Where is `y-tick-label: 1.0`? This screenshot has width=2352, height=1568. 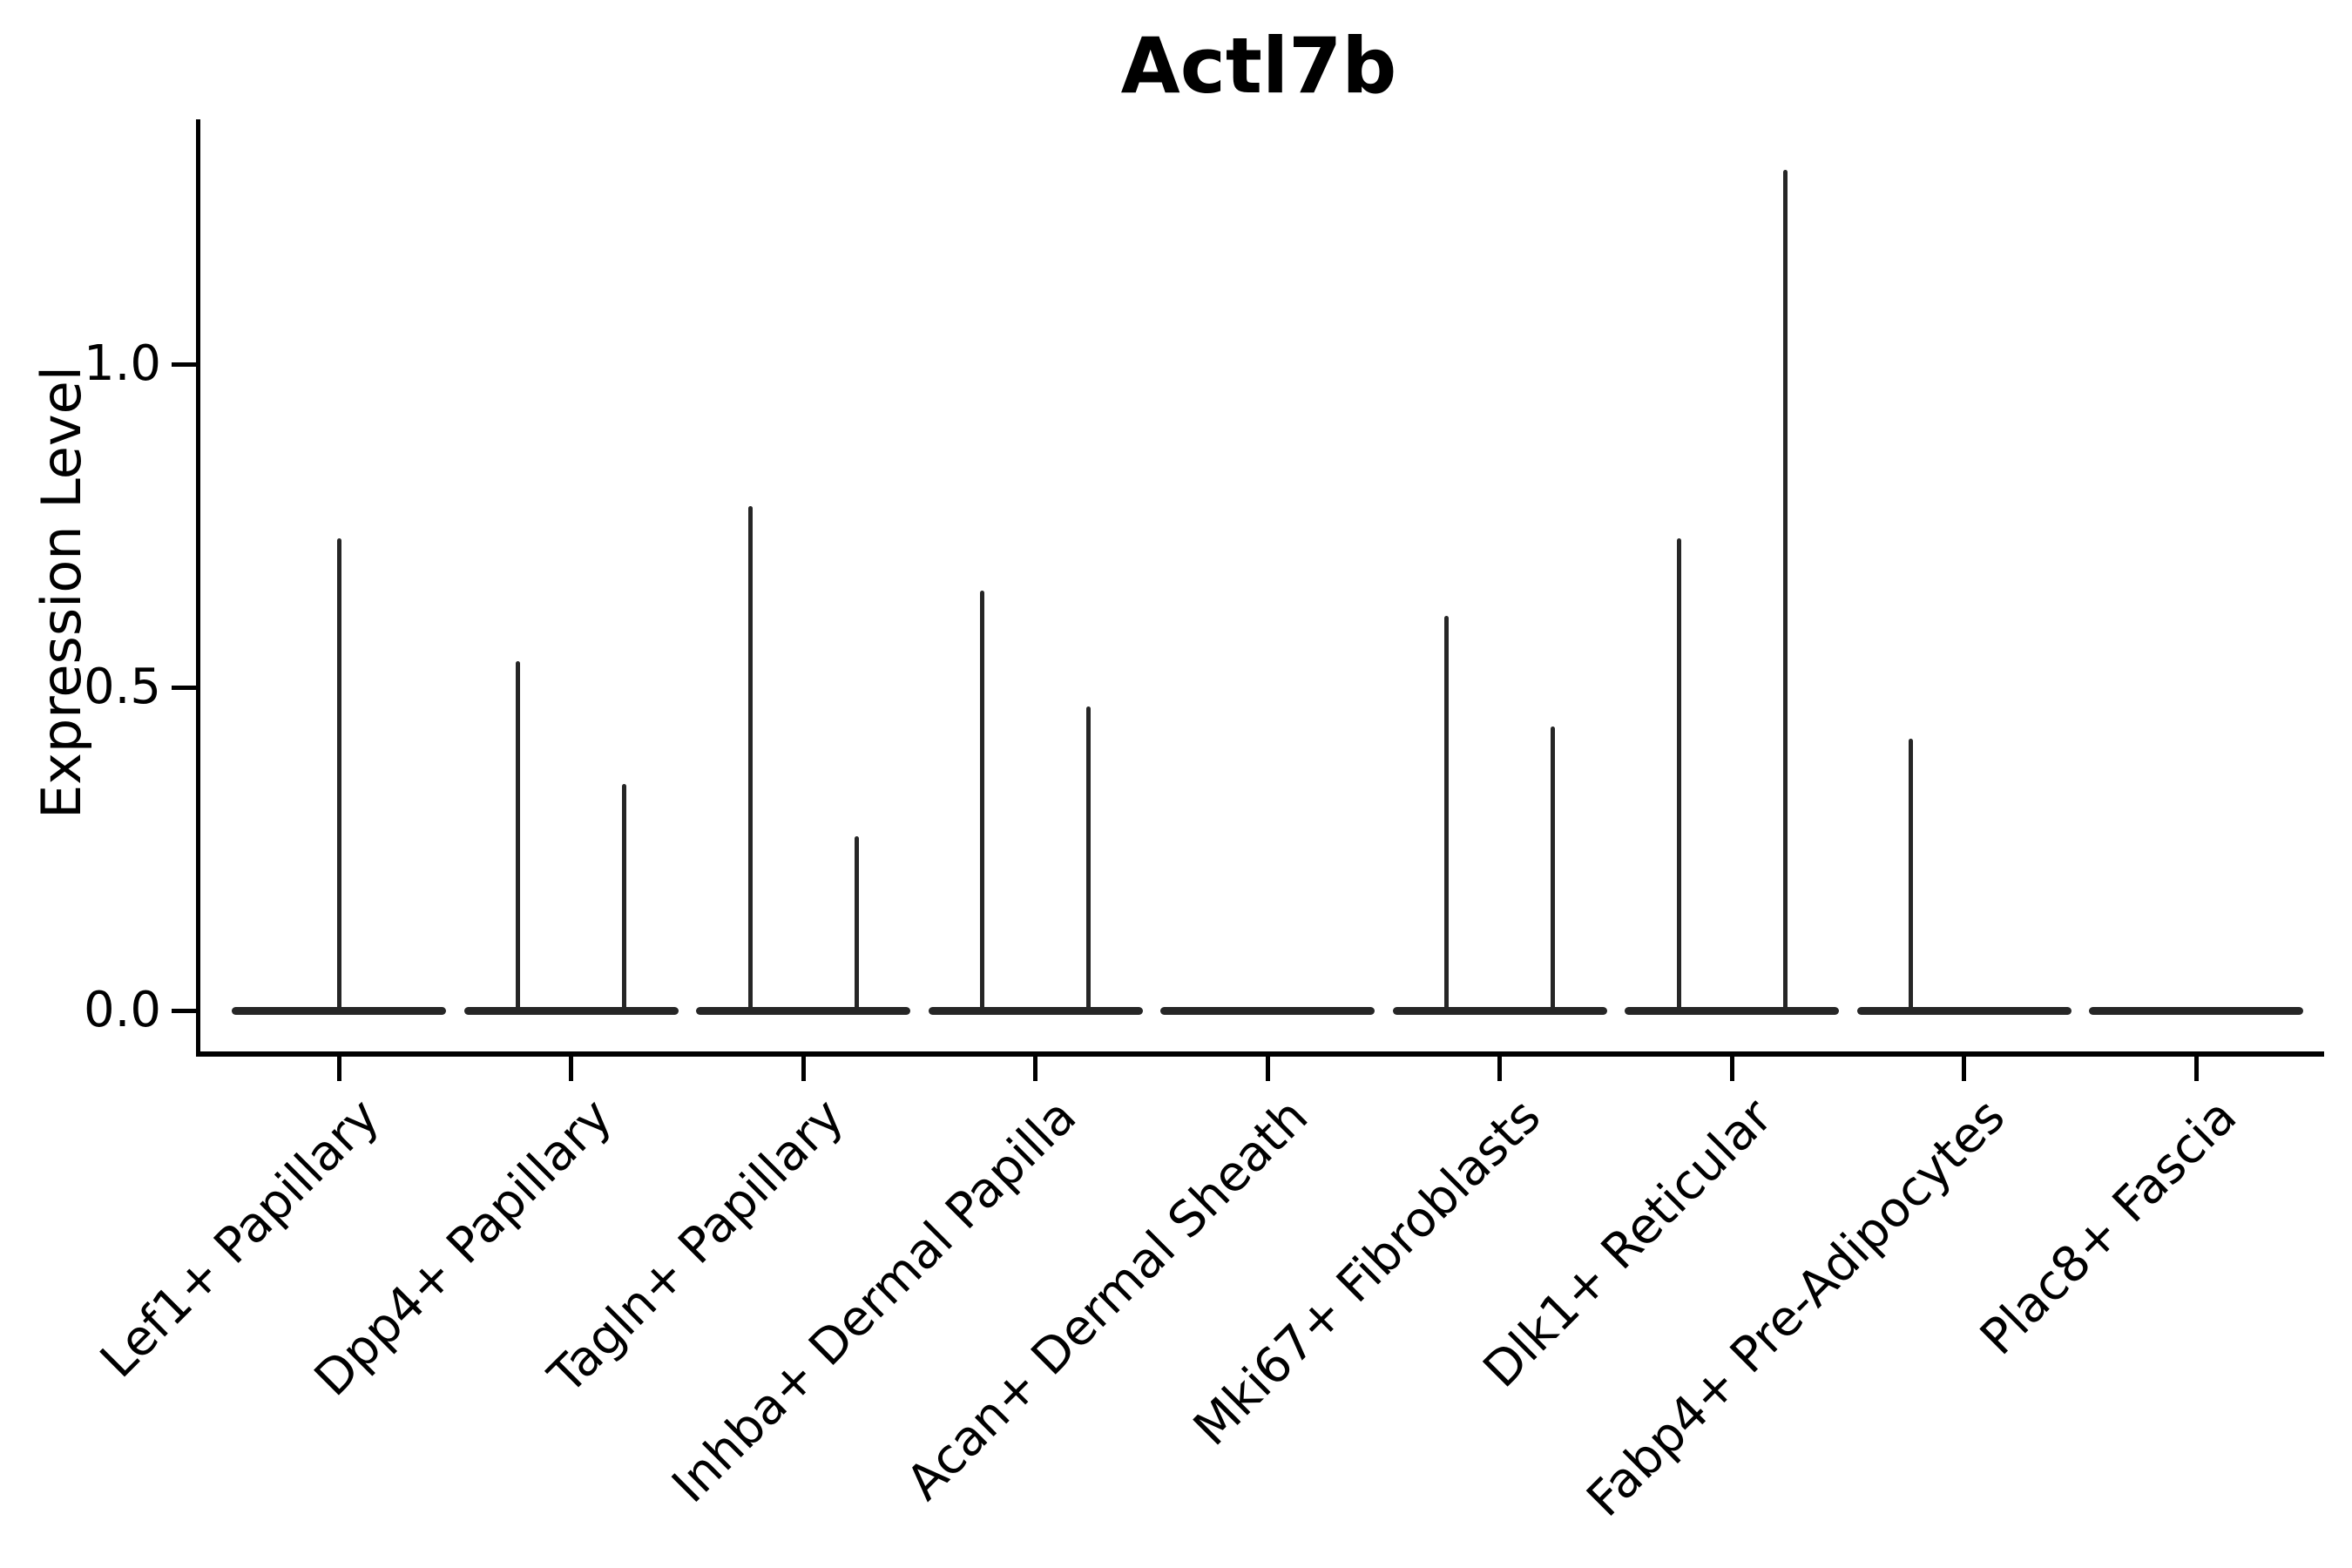
y-tick-label: 1.0 is located at coordinates (122, 363).